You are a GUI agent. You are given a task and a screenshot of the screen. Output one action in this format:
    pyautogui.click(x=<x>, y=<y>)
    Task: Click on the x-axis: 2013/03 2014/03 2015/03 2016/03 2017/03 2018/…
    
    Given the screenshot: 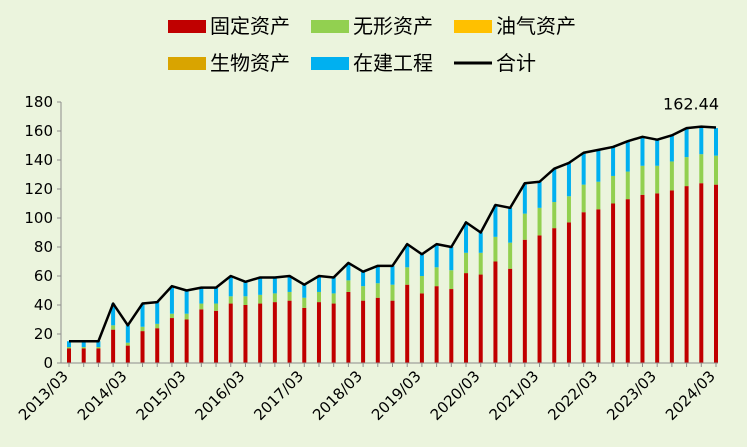 What is the action you would take?
    pyautogui.click(x=367, y=393)
    